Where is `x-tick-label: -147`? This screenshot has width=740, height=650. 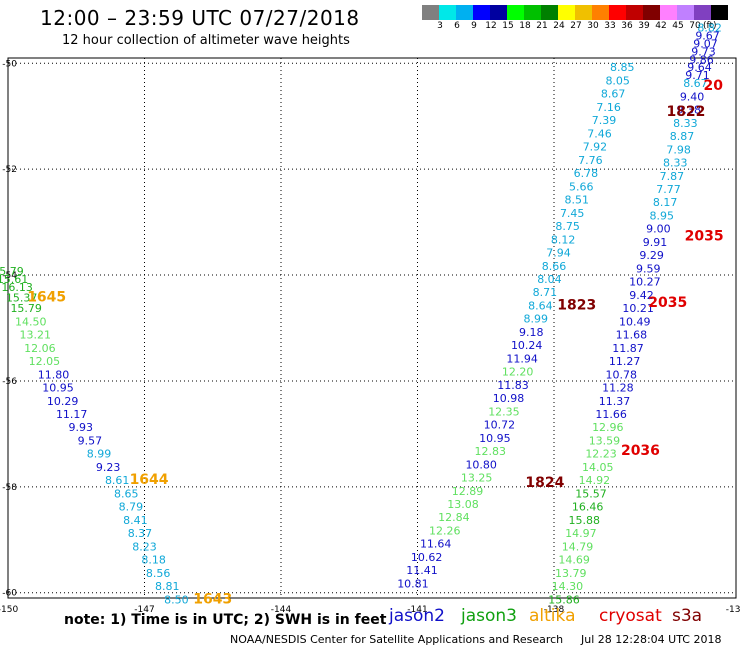
x-tick-label: -147 is located at coordinates (144, 610).